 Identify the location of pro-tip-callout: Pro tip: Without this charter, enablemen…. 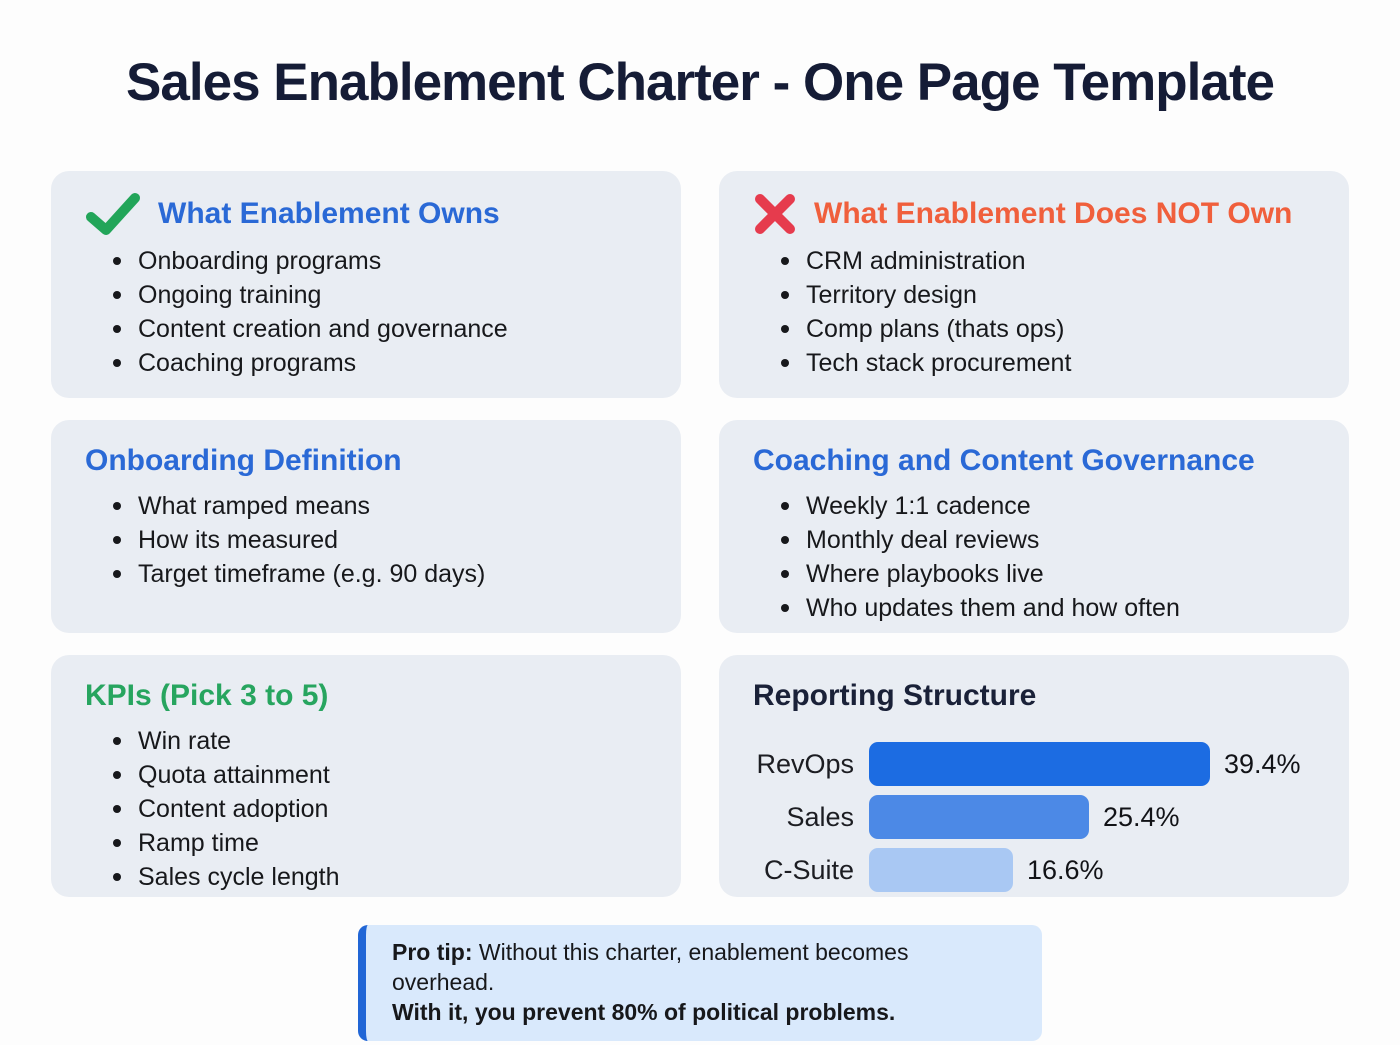
(700, 983).